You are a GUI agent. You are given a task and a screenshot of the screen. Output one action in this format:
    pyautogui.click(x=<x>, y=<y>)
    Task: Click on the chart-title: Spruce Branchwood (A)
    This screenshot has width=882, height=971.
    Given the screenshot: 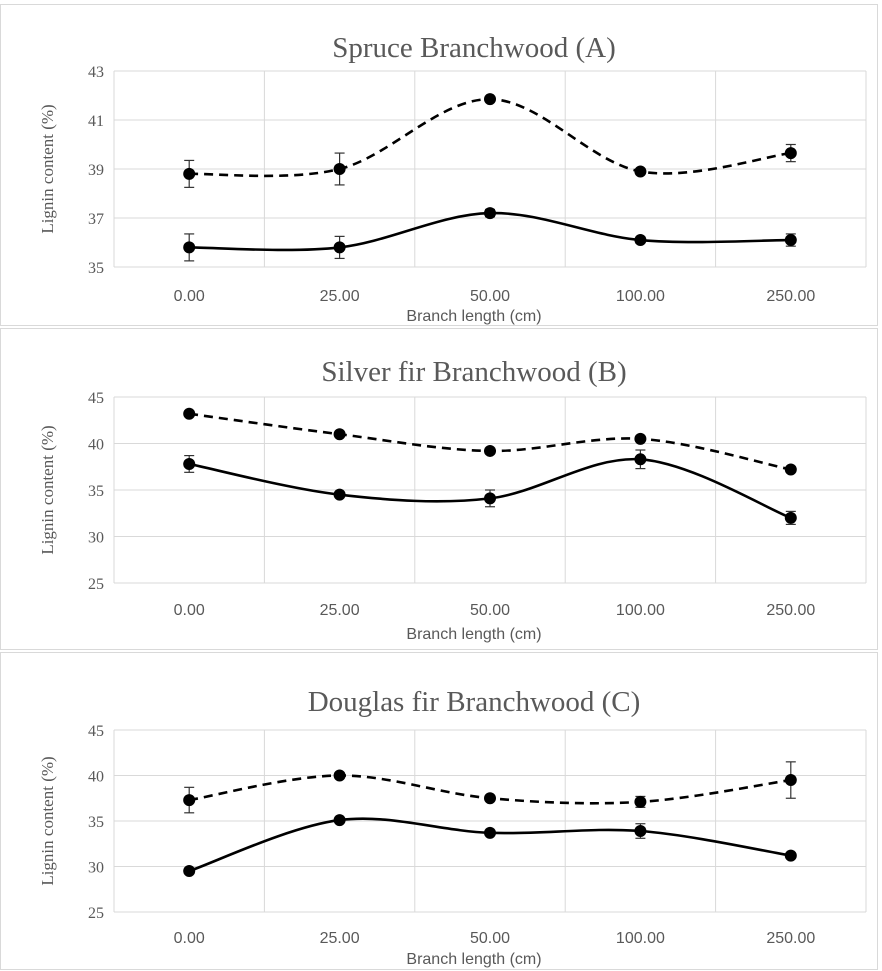 What is the action you would take?
    pyautogui.click(x=473, y=48)
    